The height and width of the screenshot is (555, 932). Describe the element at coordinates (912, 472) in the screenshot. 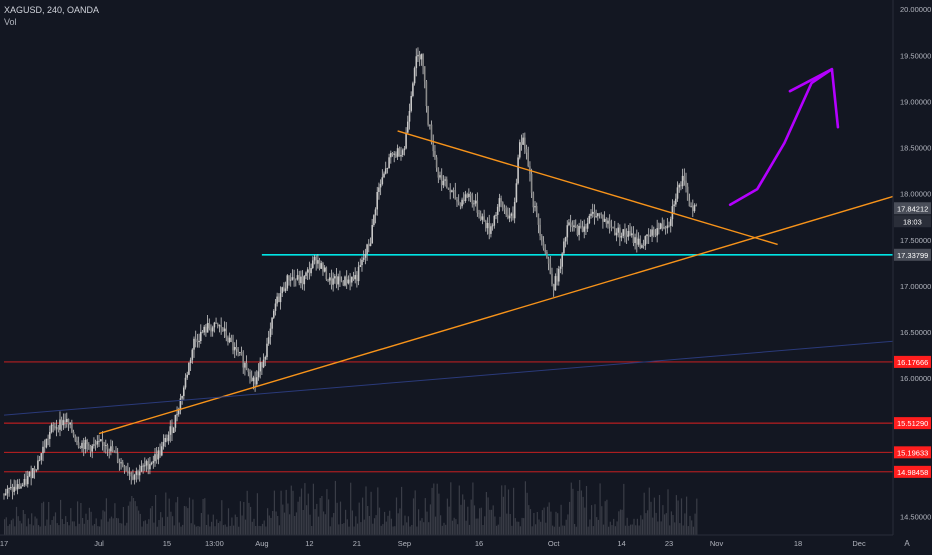

I see `level-price-label: 14.98458` at that location.